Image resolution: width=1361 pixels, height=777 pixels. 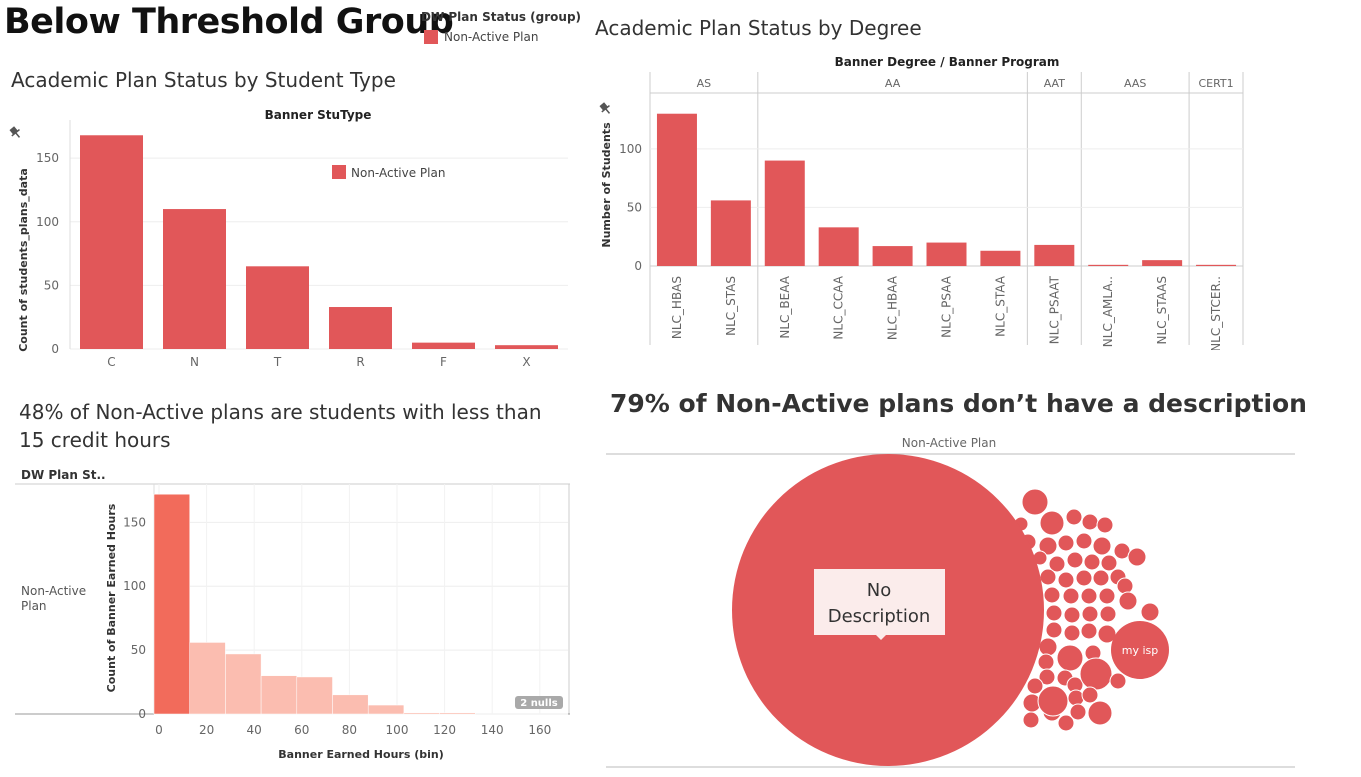 I want to click on x-tick-label: C, so click(x=111, y=362).